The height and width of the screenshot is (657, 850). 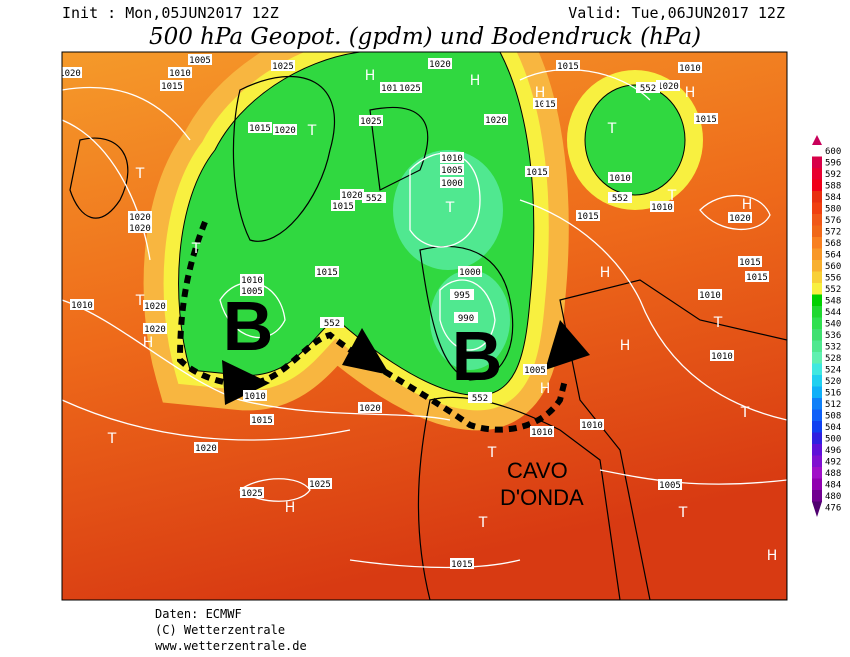 What do you see at coordinates (817, 509) in the screenshot?
I see `colorbar-cap` at bounding box center [817, 509].